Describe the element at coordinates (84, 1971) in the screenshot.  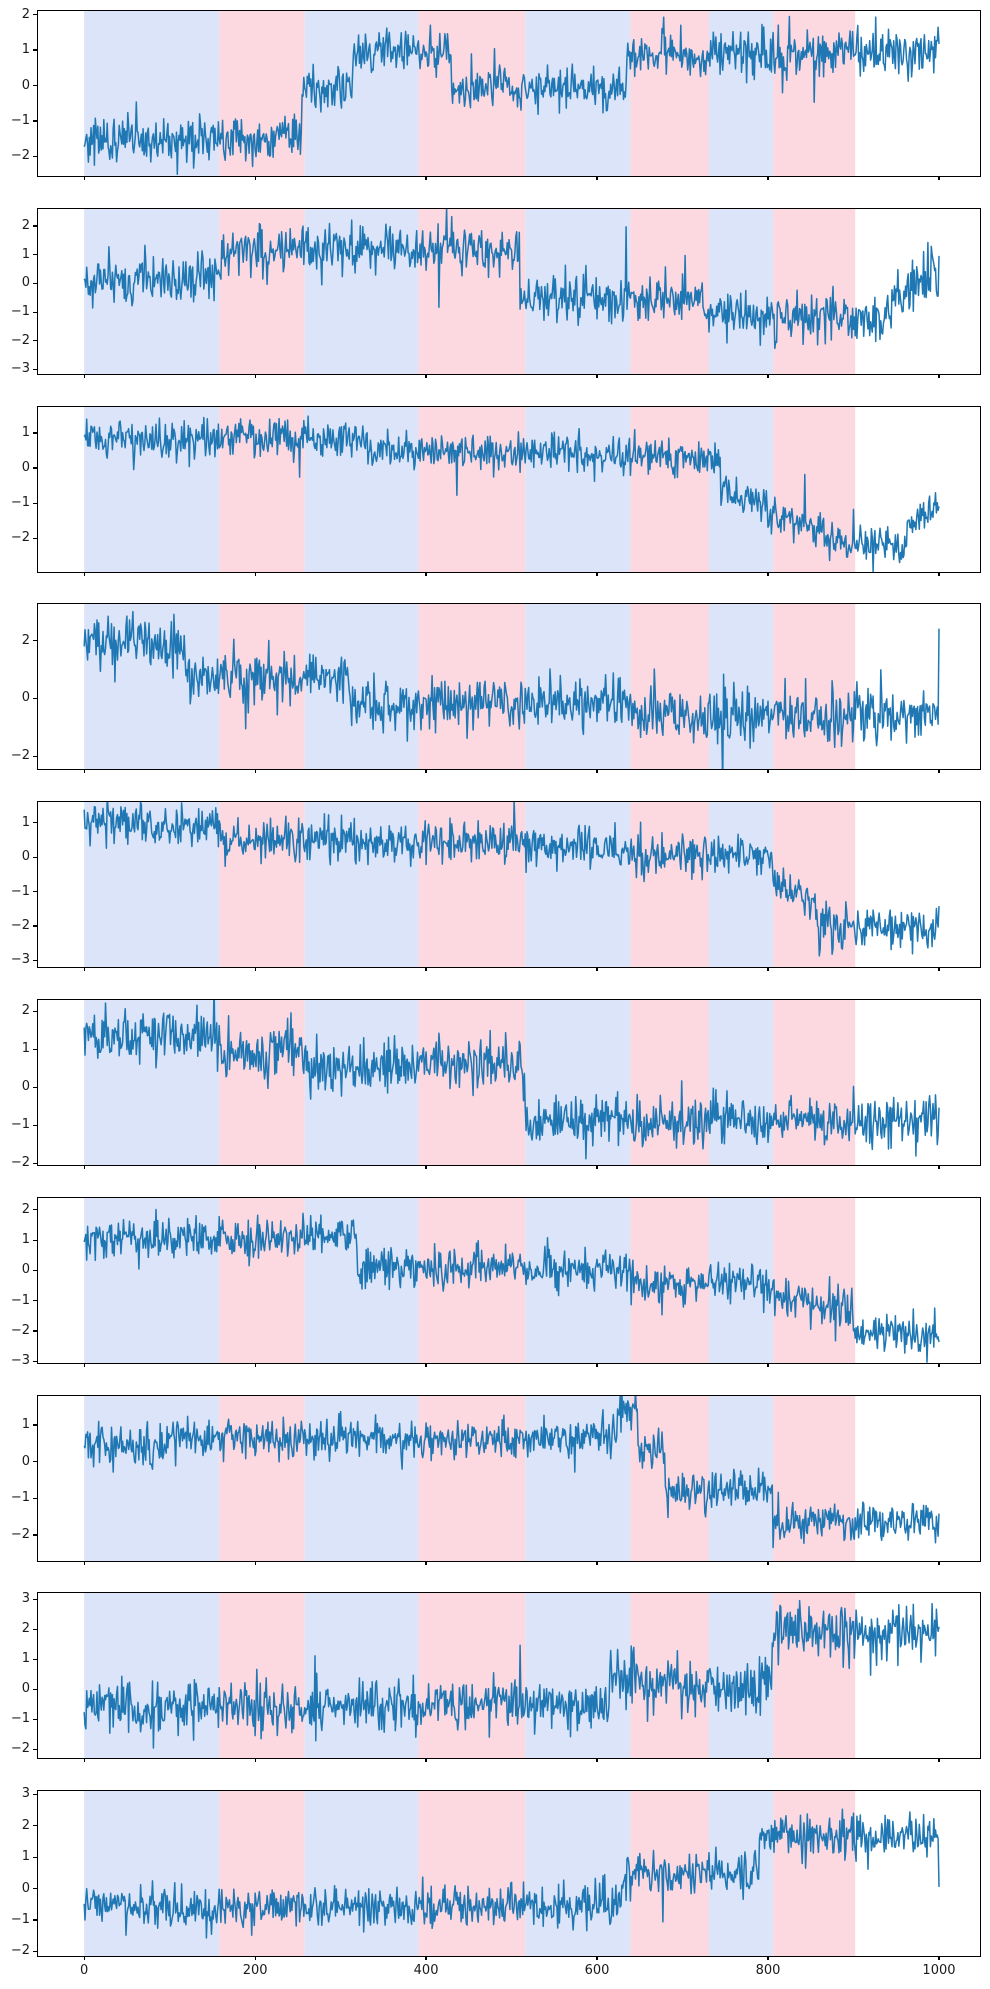
I see `x-tick-label: 0` at that location.